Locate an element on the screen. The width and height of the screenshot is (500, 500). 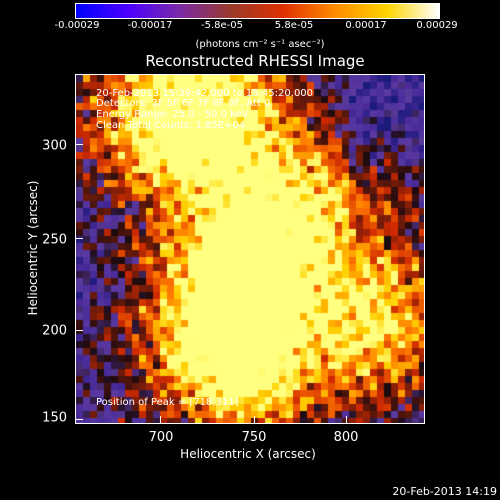
colorbar-tick-label: 0.00029 is located at coordinates (437, 25).